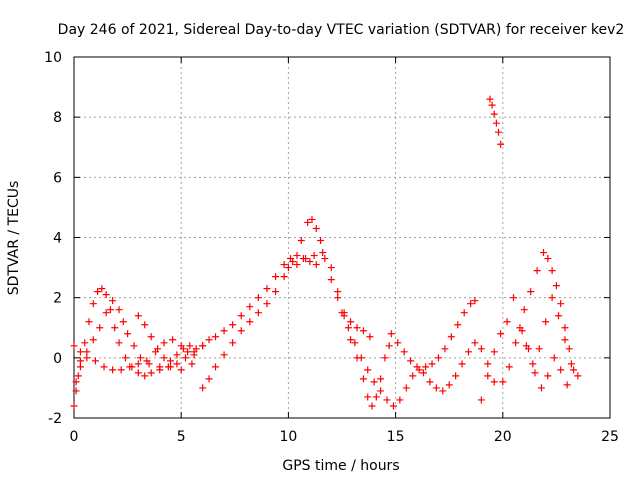 The image size is (640, 480). Describe the element at coordinates (549, 311) in the screenshot. I see `series-track-K` at that location.